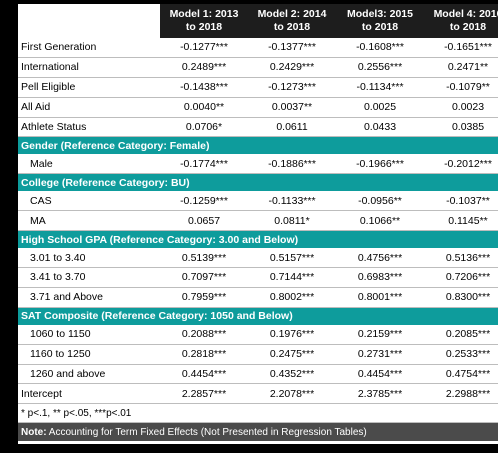 Image resolution: width=498 pixels, height=453 pixels. What do you see at coordinates (380, 221) in the screenshot?
I see `coefficient-cell: 0.1066**` at bounding box center [380, 221].